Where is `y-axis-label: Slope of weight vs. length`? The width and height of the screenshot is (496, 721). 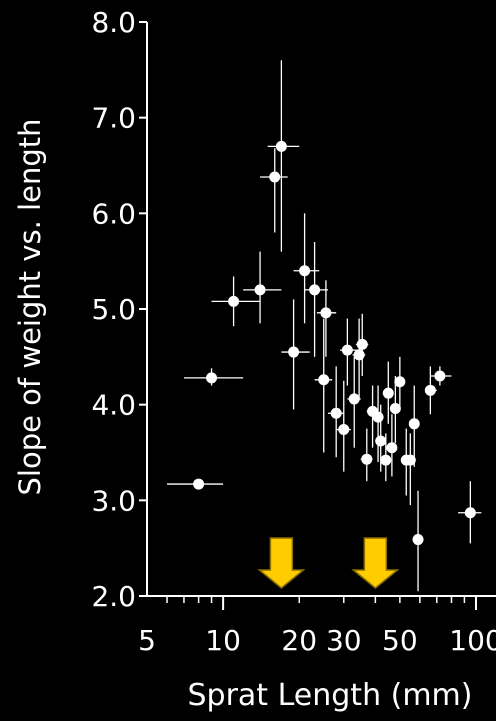
y-axis-label: Slope of weight vs. length is located at coordinates (30, 307).